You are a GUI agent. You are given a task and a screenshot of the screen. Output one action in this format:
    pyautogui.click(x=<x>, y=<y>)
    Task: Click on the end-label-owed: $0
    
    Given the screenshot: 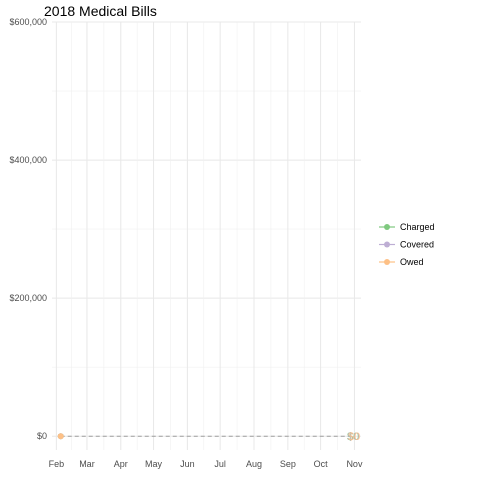 What is the action you would take?
    pyautogui.click(x=354, y=437)
    